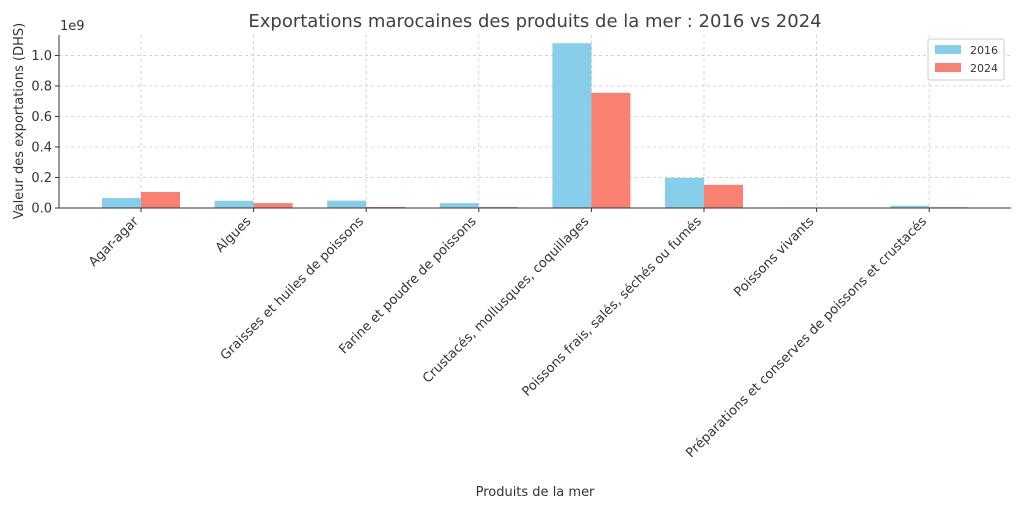 This screenshot has width=1024, height=512. I want to click on y-tick-label: 0.6, so click(41, 117).